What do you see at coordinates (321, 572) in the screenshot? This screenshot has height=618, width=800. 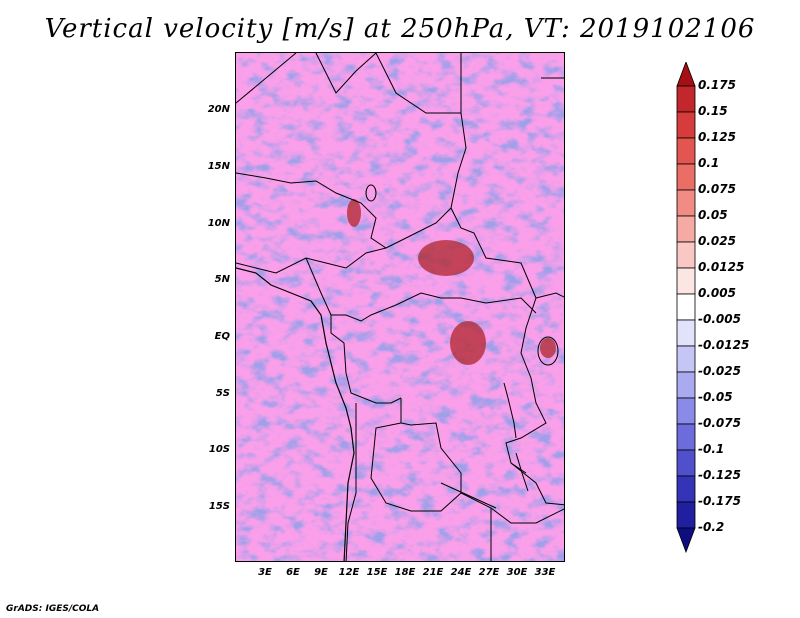 I see `lon-label-9e: 9E` at bounding box center [321, 572].